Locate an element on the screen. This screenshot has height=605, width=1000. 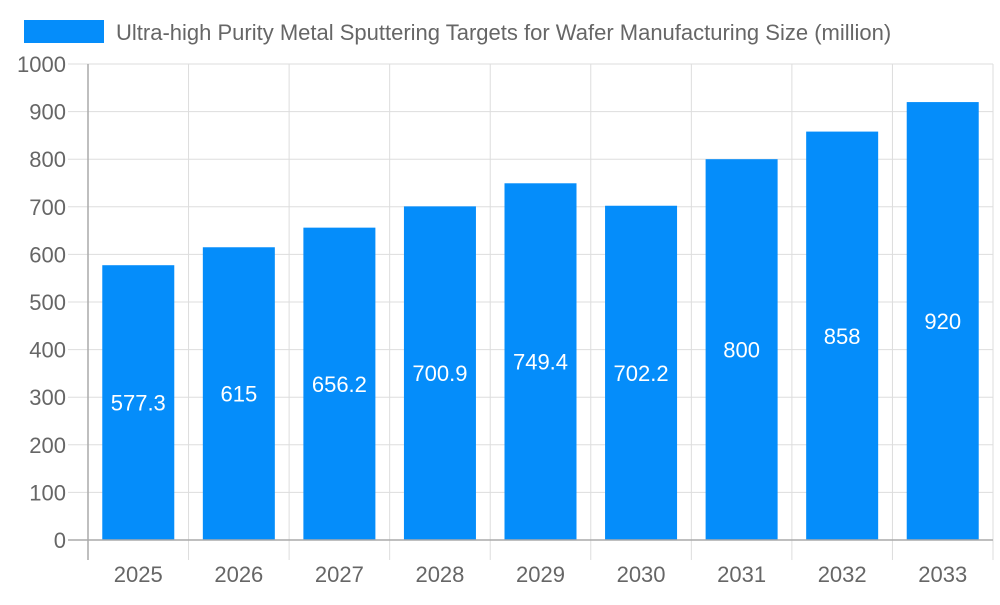
y-tick-label: 600 is located at coordinates (47, 254).